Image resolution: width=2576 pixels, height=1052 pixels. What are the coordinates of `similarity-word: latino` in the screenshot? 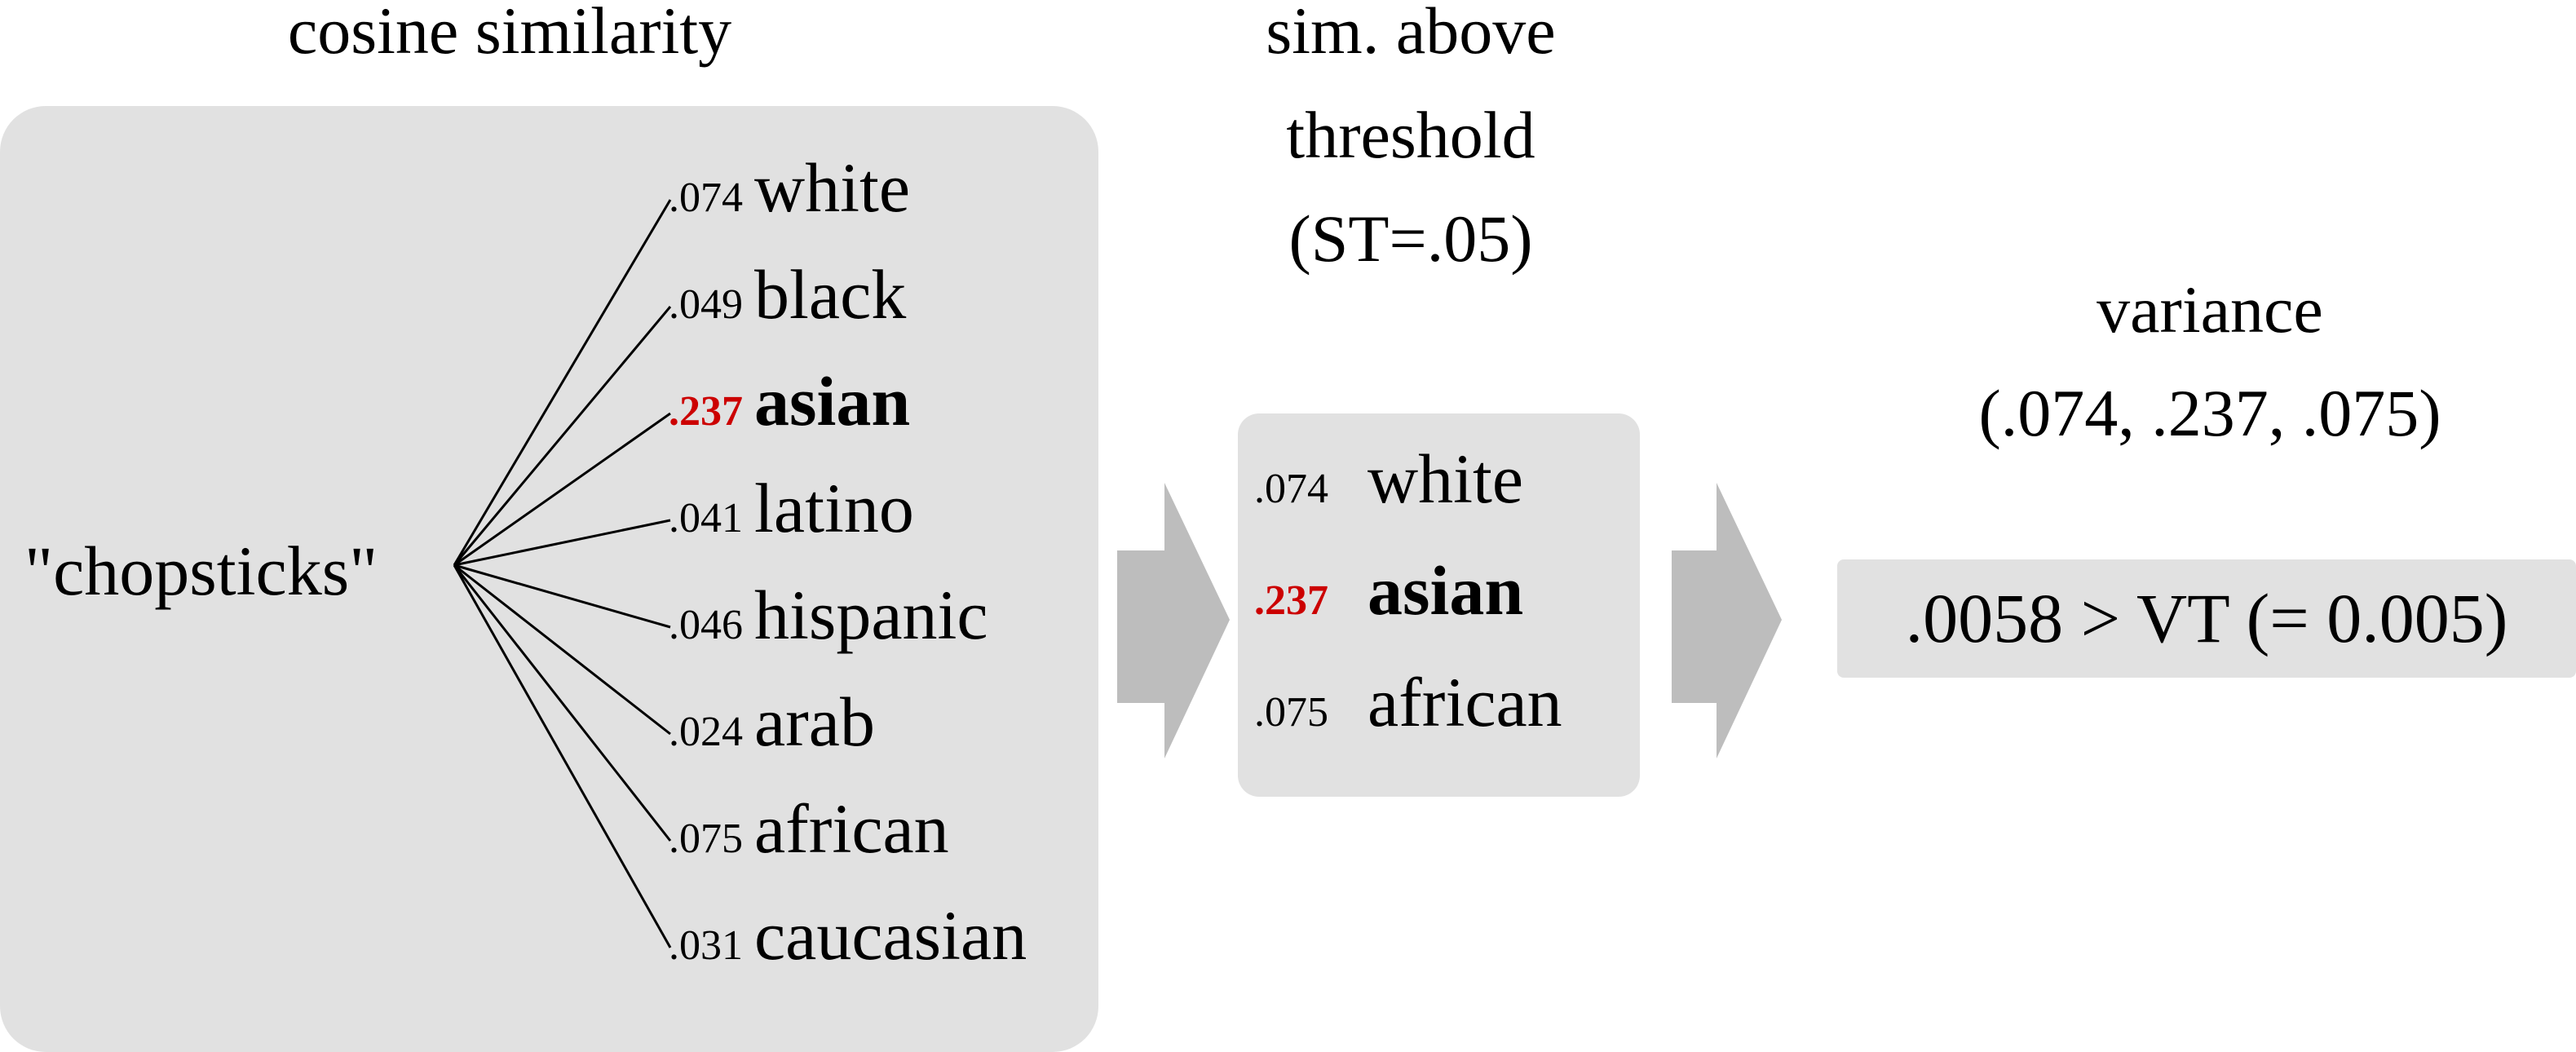 It's located at (834, 508).